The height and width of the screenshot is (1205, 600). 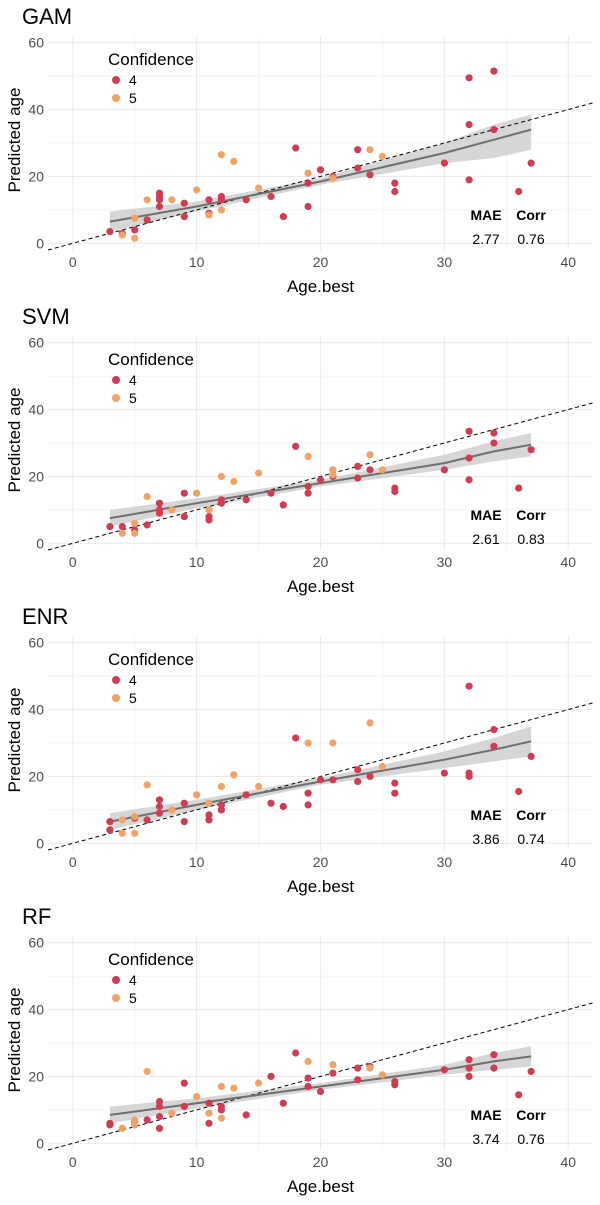 I want to click on y-tick-label: 60, so click(x=36, y=643).